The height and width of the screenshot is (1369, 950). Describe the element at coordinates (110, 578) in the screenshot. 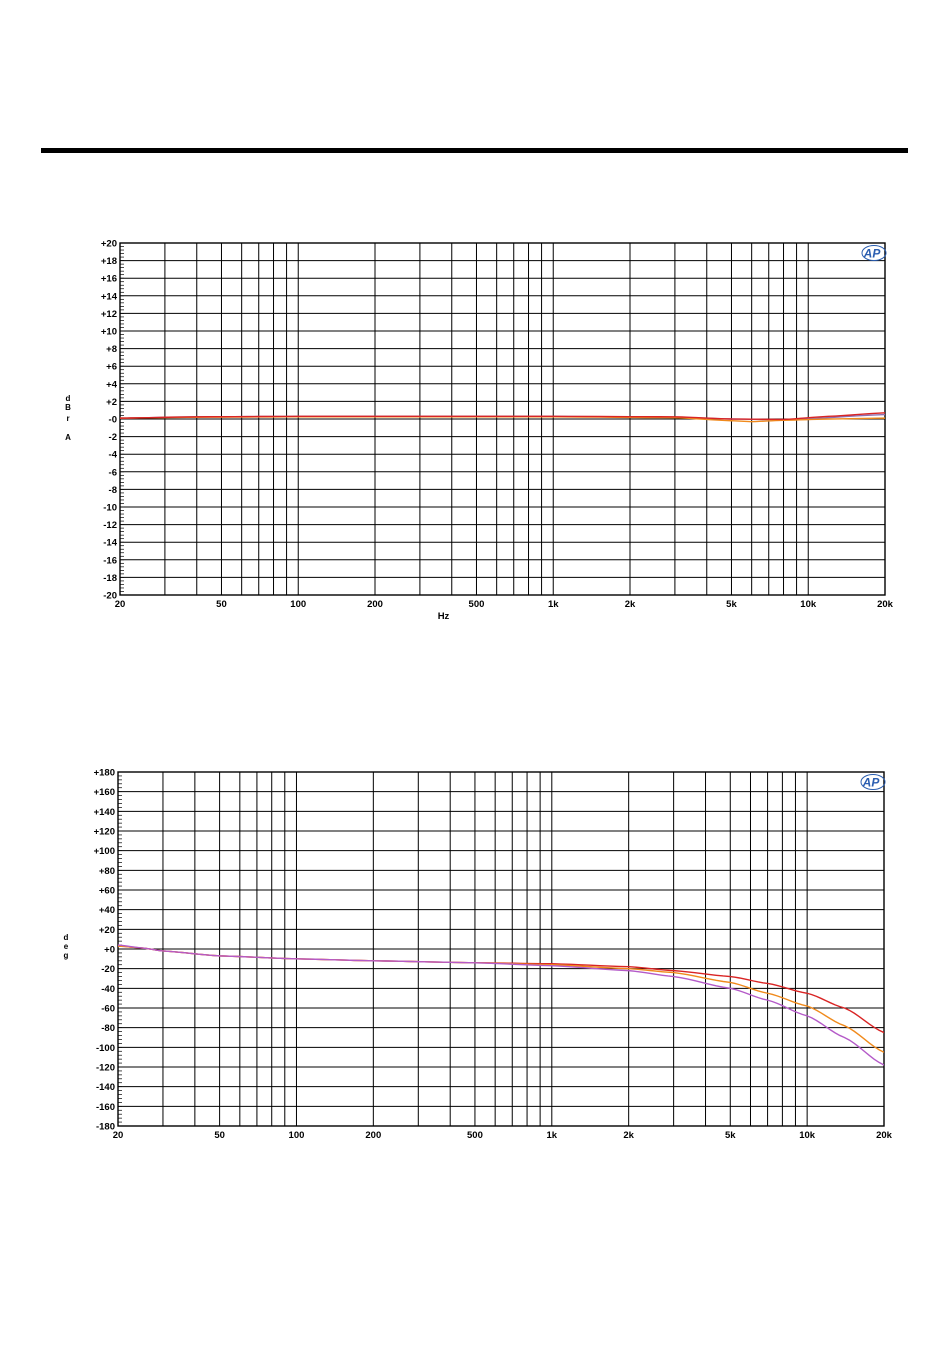

I see `y-tick-label: -18` at that location.